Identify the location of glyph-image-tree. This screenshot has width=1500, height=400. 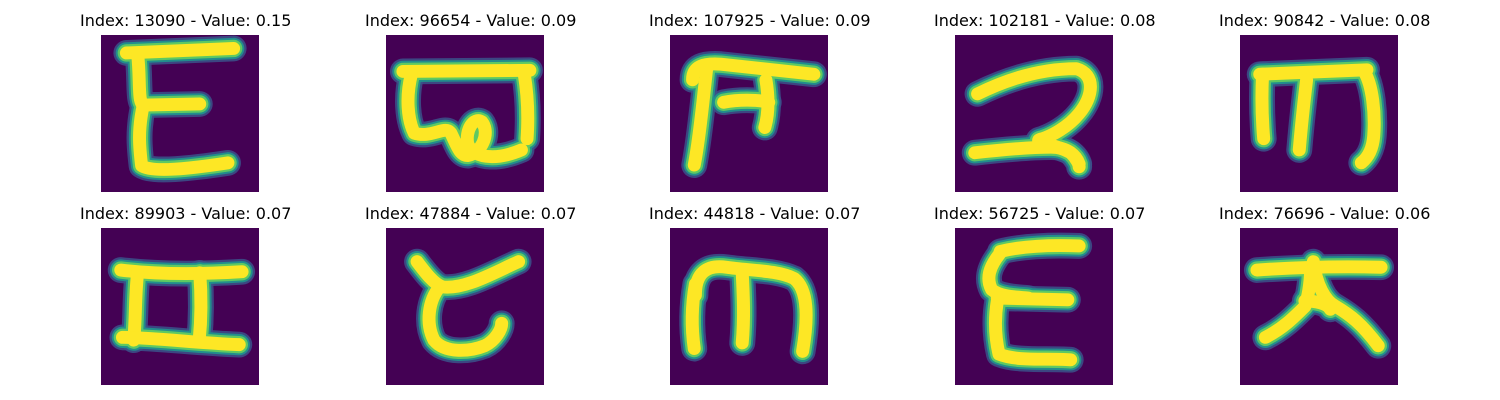
(1319, 306).